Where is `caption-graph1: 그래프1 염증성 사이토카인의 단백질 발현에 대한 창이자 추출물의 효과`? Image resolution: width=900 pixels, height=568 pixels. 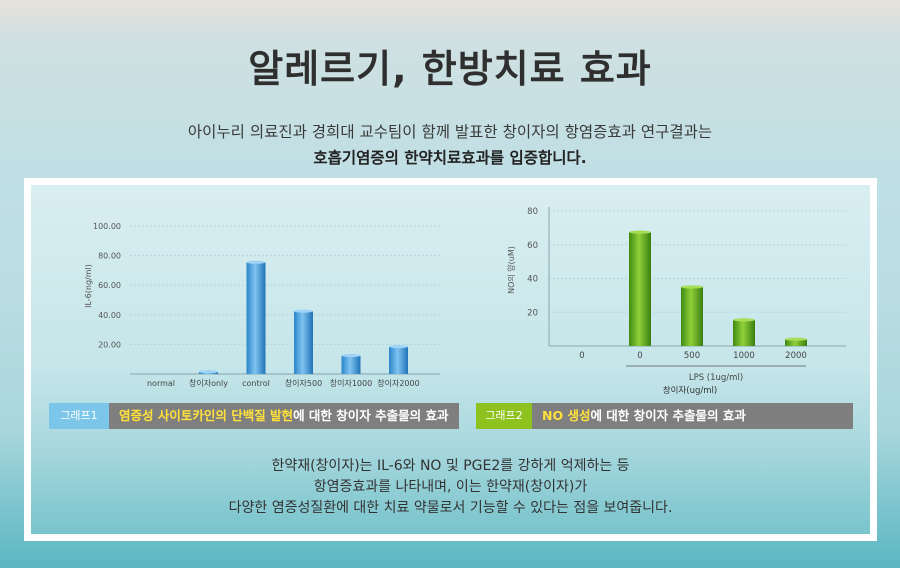 caption-graph1: 그래프1 염증성 사이토카인의 단백질 발현에 대한 창이자 추출물의 효과 is located at coordinates (254, 416).